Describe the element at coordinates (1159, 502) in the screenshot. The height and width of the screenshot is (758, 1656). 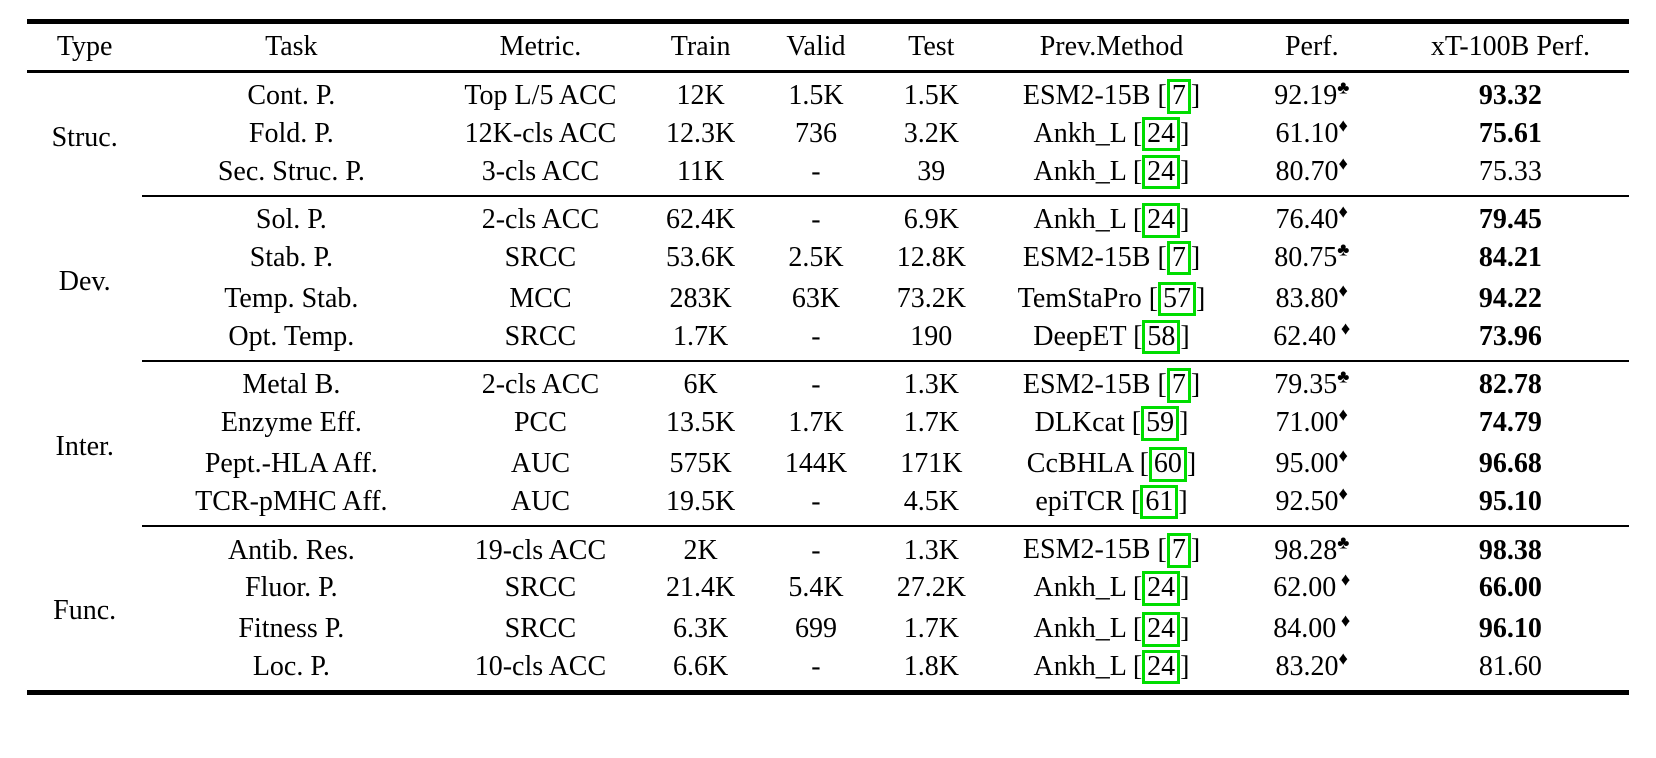
I see `citation-link: 61` at that location.